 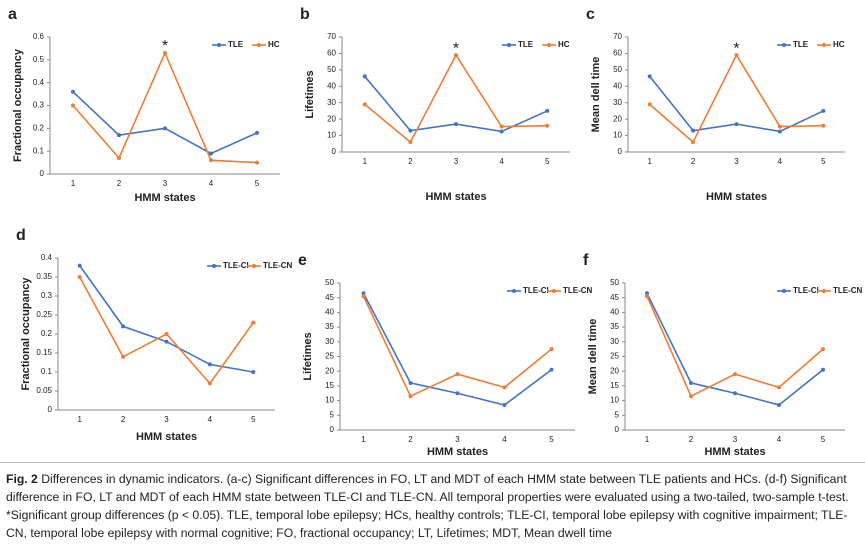 What do you see at coordinates (526, 44) in the screenshot?
I see `legend-label: TLE` at bounding box center [526, 44].